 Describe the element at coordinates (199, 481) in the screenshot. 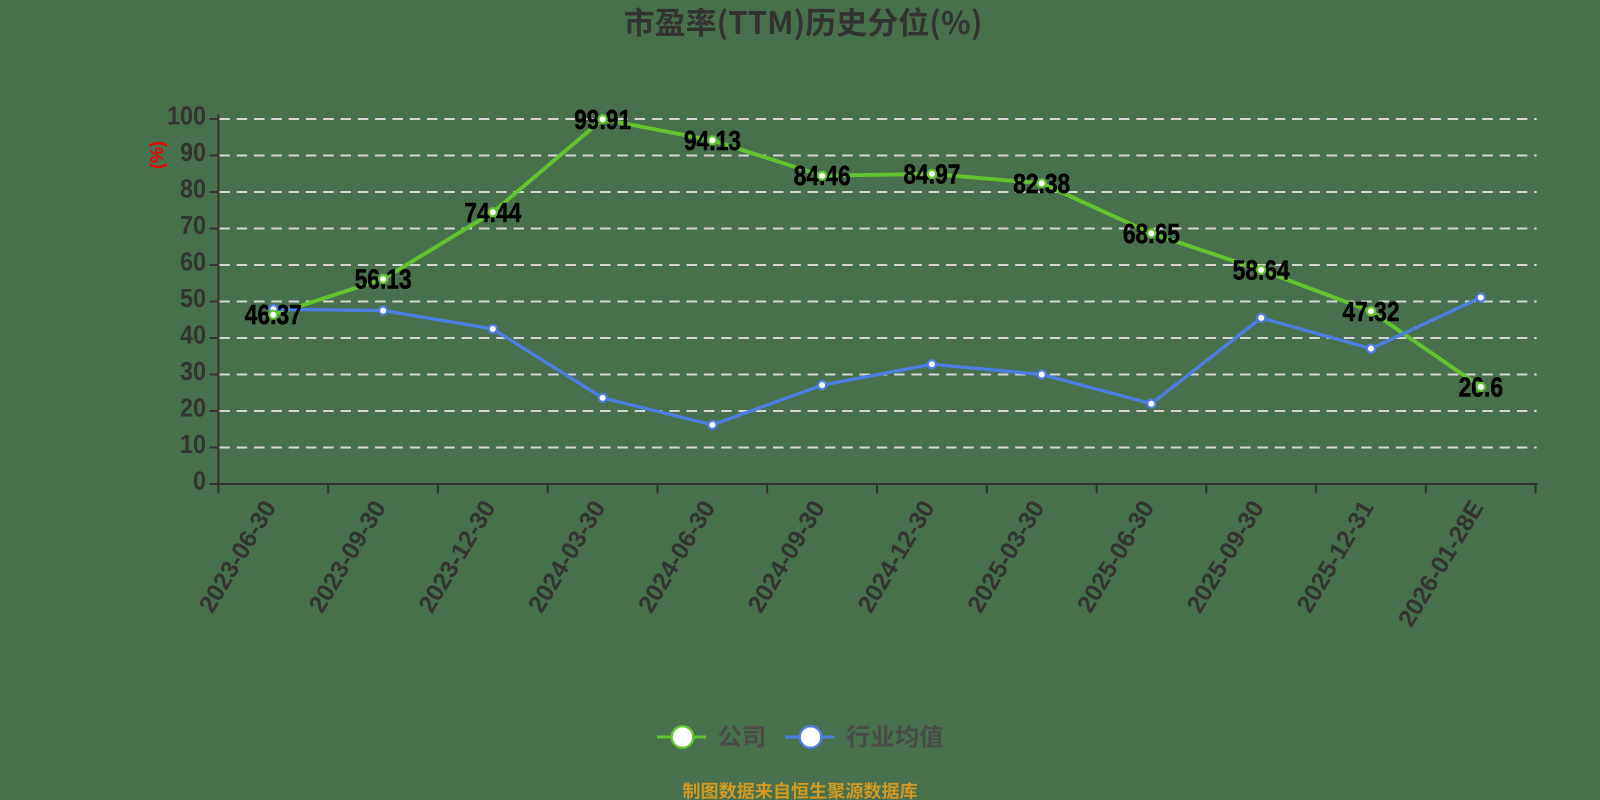

I see `svg-text: 0` at that location.